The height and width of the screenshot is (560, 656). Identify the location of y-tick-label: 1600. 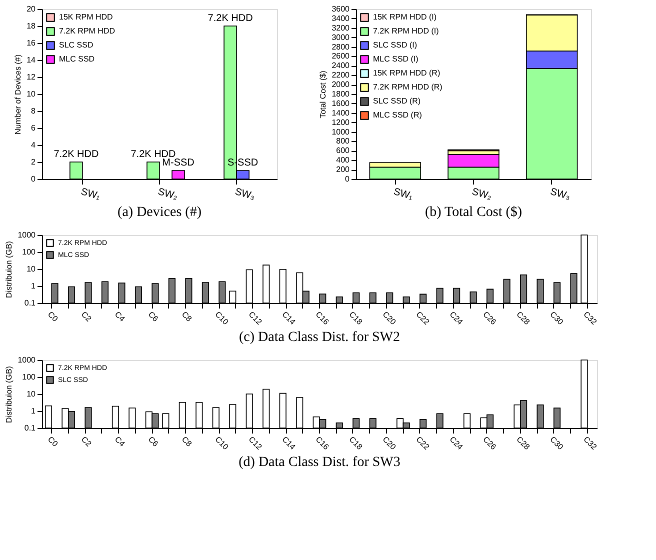
(341, 103).